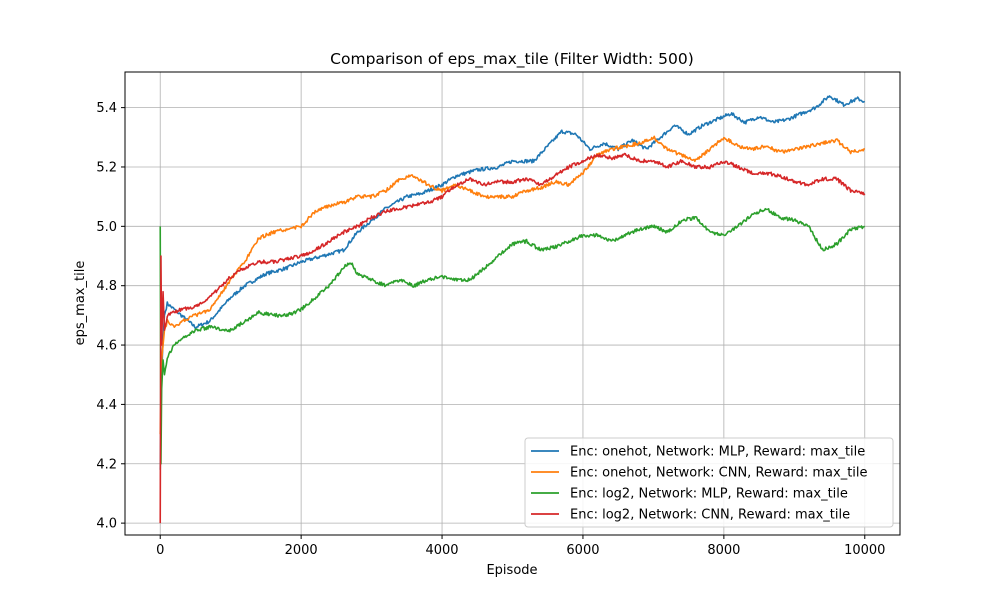  What do you see at coordinates (723, 550) in the screenshot?
I see `x-tick-label: 8000` at bounding box center [723, 550].